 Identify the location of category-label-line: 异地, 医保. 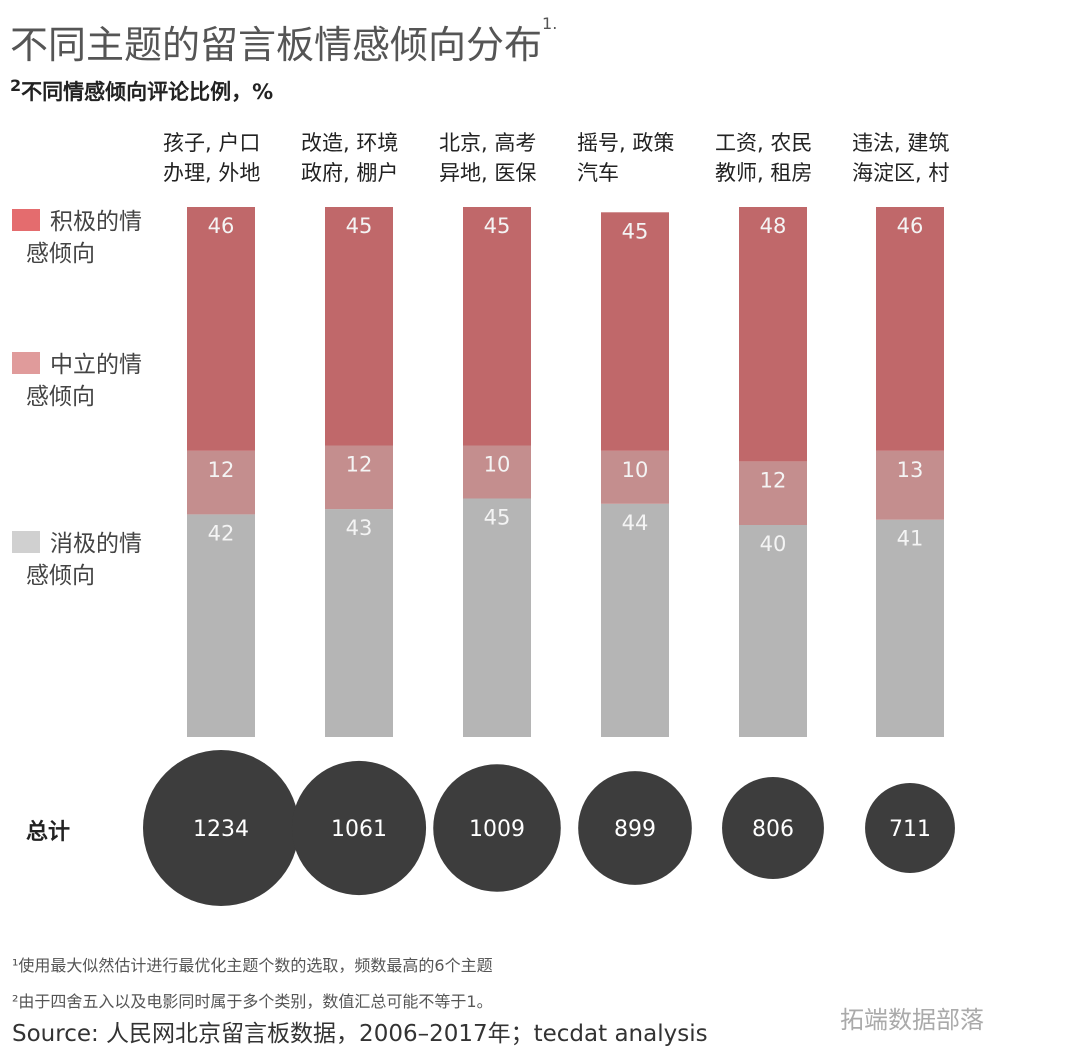
(488, 173).